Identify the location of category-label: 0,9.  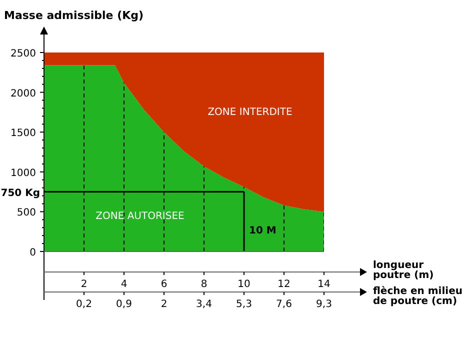
(124, 304).